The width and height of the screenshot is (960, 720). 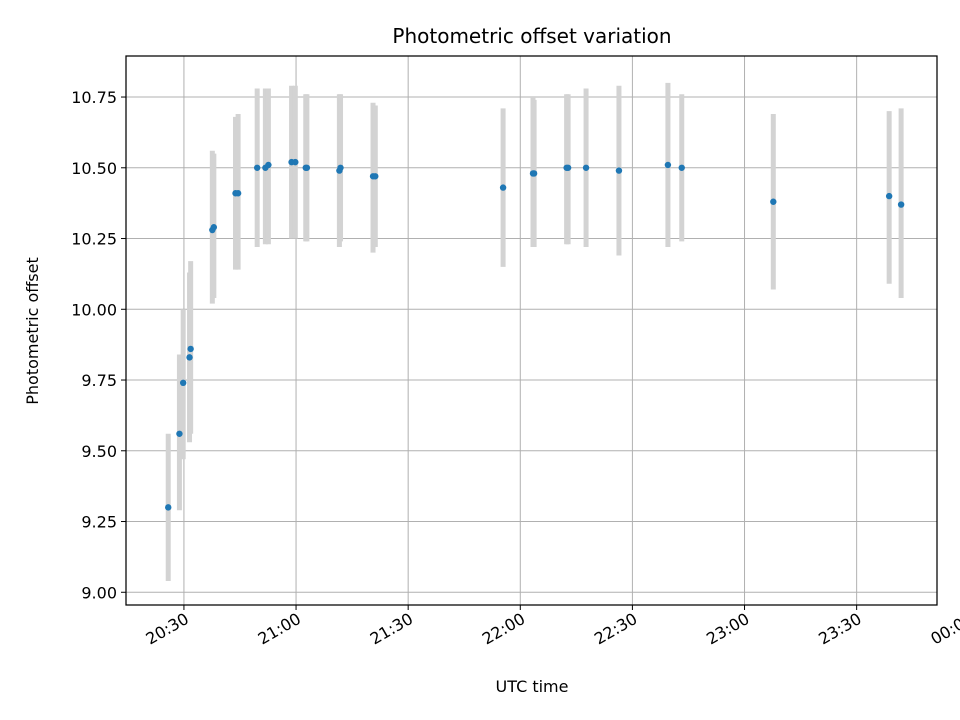 I want to click on y-tick-label: 10.25, so click(x=94, y=239).